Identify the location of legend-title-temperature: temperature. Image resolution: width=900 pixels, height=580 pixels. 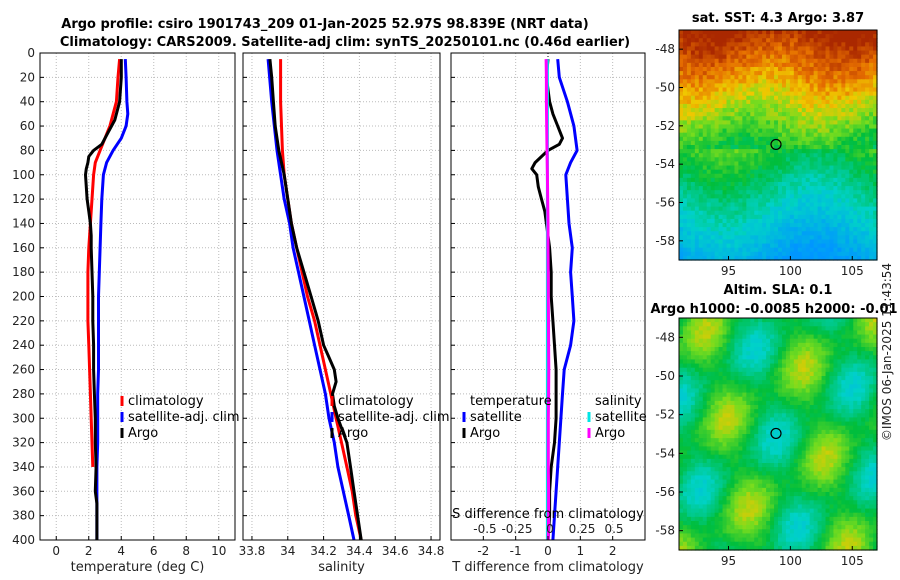
(511, 401).